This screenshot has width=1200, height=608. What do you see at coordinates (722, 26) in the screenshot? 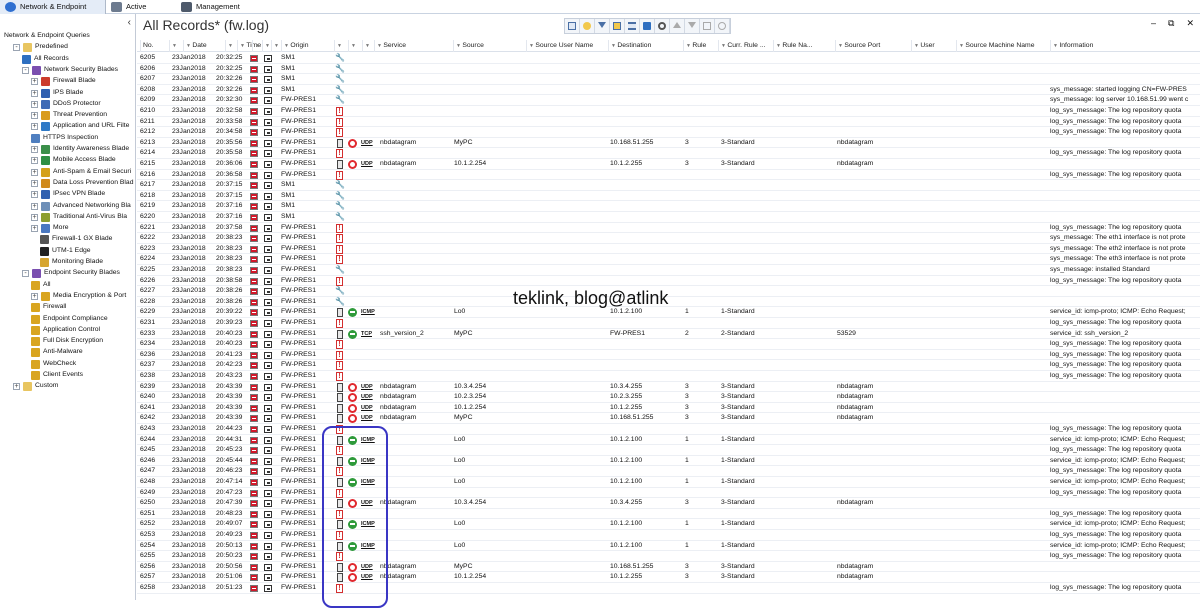
I see `toolbar-button-refresh` at bounding box center [722, 26].